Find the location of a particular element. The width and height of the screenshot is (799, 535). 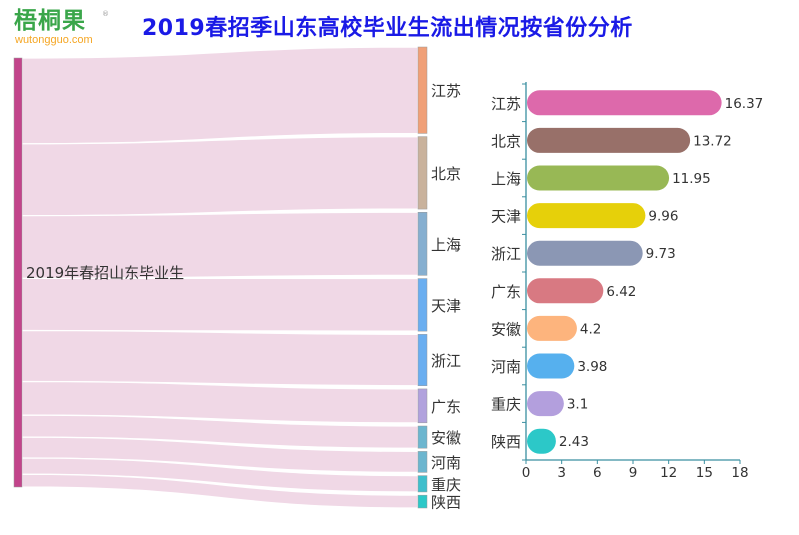

bar-value-label: 3.98 is located at coordinates (592, 367).